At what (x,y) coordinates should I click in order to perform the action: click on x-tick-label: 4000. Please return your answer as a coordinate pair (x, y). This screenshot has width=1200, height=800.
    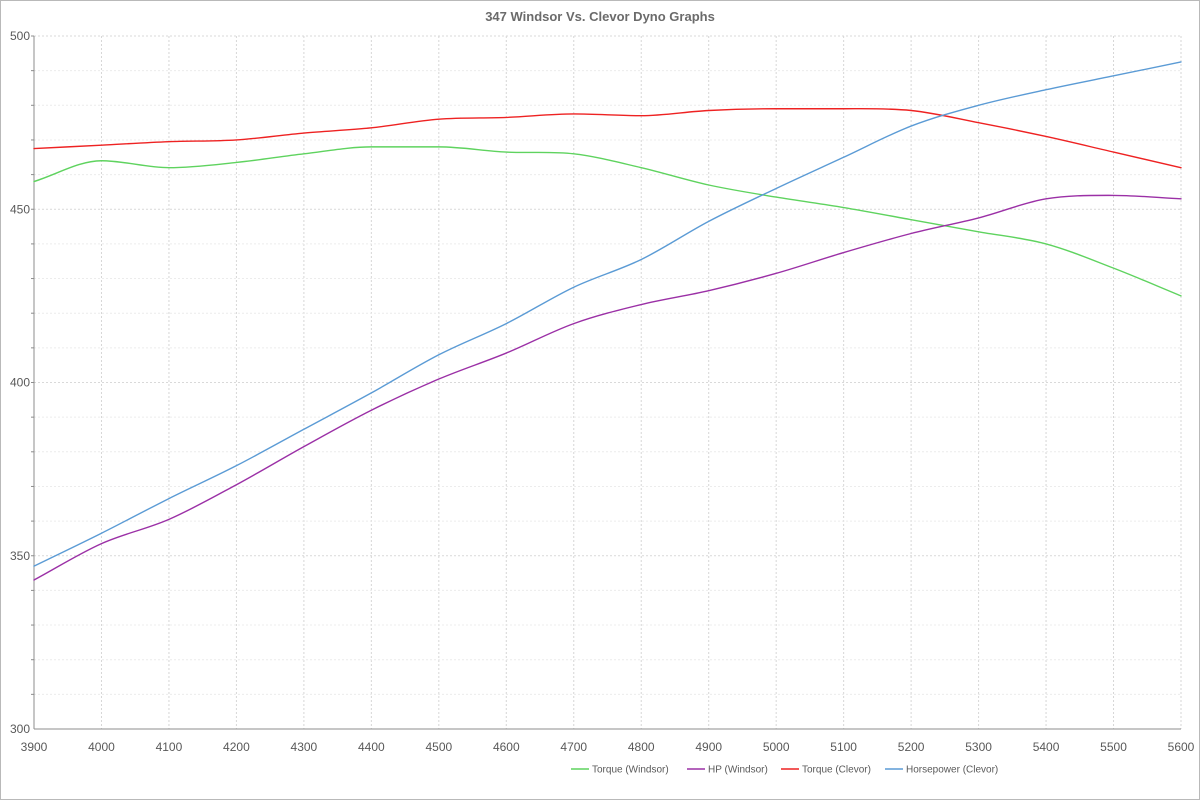
    Looking at the image, I should click on (101, 747).